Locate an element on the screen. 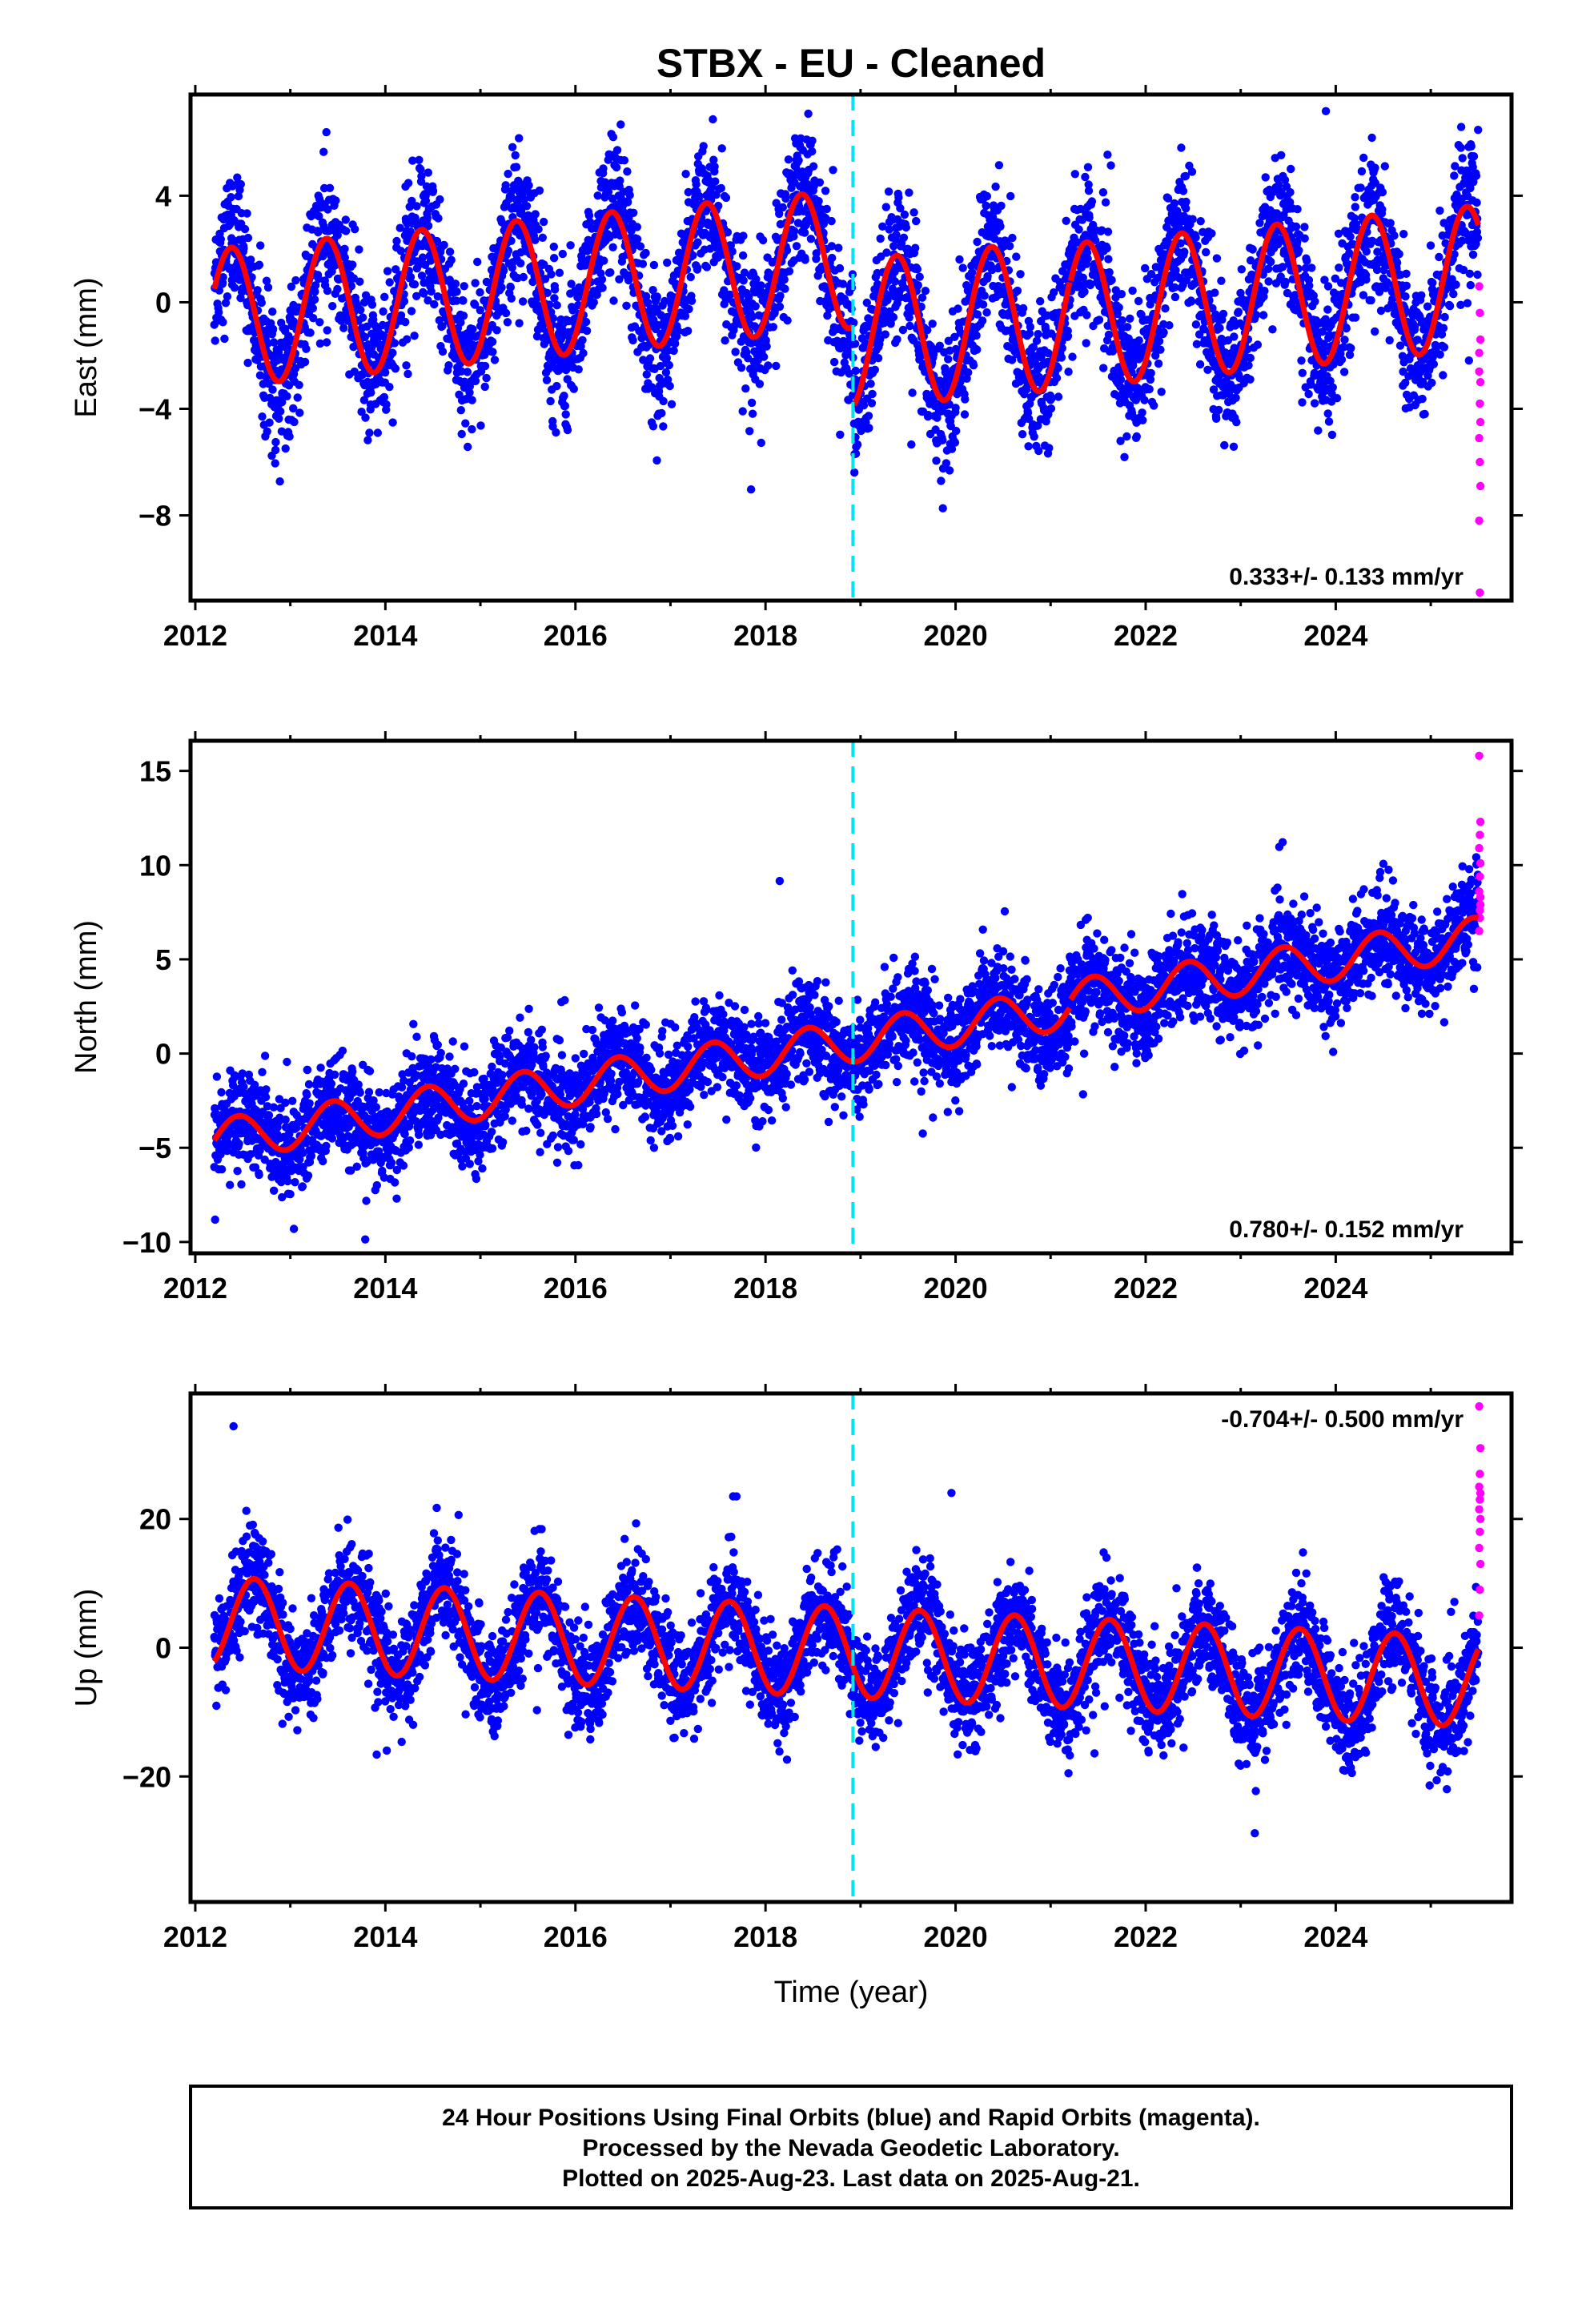  x-tick-label: 2012 is located at coordinates (195, 635).